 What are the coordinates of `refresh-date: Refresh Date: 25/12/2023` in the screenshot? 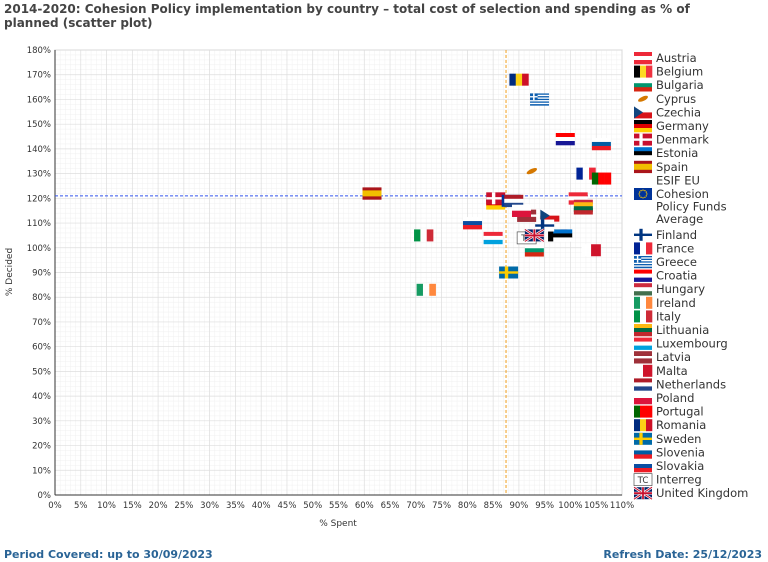 It's located at (682, 554).